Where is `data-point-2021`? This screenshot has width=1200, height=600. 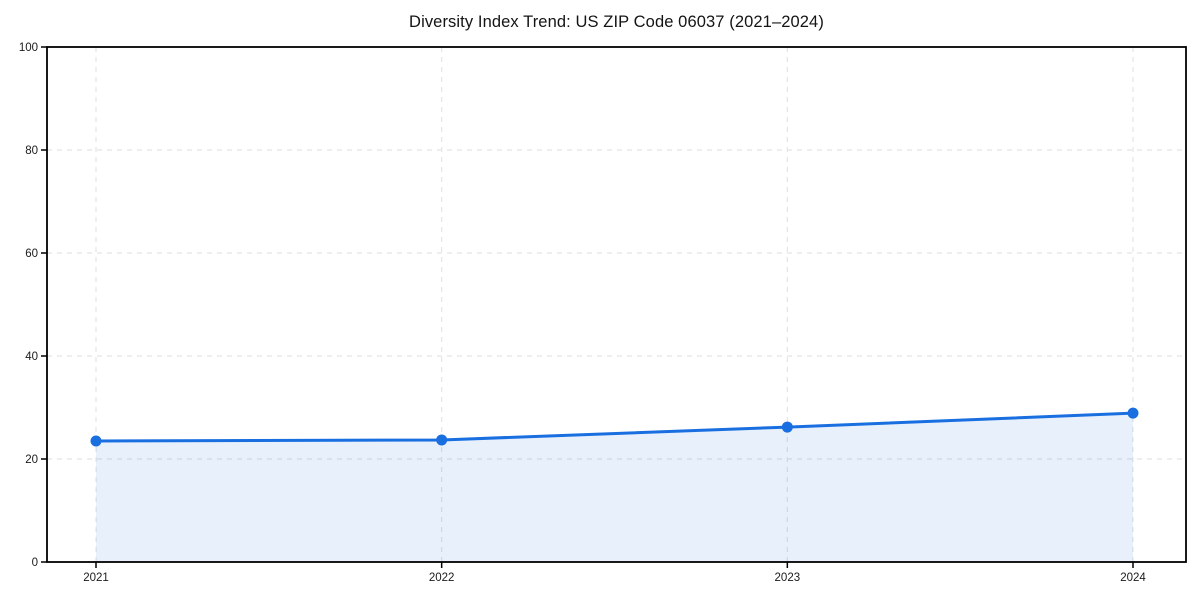 data-point-2021 is located at coordinates (96, 441).